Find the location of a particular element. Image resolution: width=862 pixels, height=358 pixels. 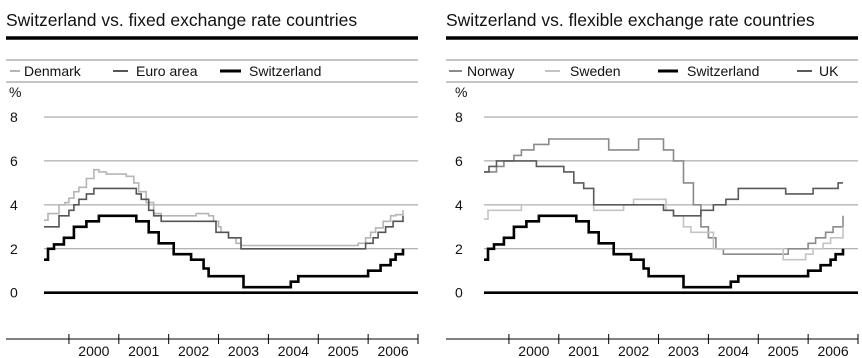

legend-label-sweden: Sweden is located at coordinates (595, 71).